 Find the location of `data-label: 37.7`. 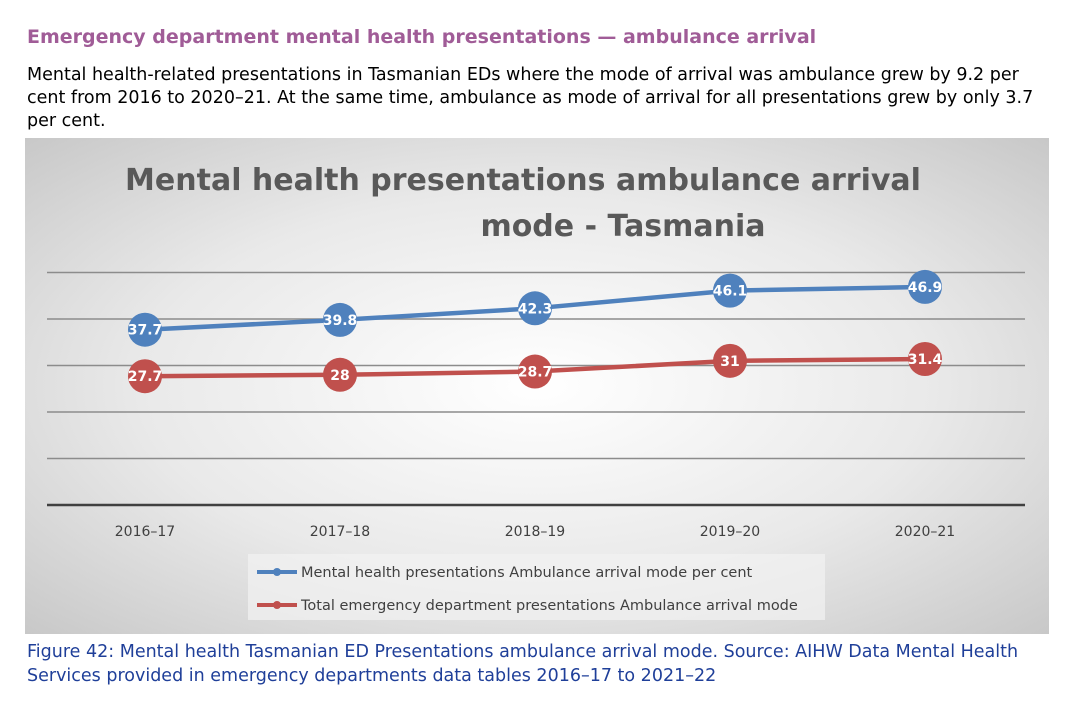

data-label: 37.7 is located at coordinates (145, 331).